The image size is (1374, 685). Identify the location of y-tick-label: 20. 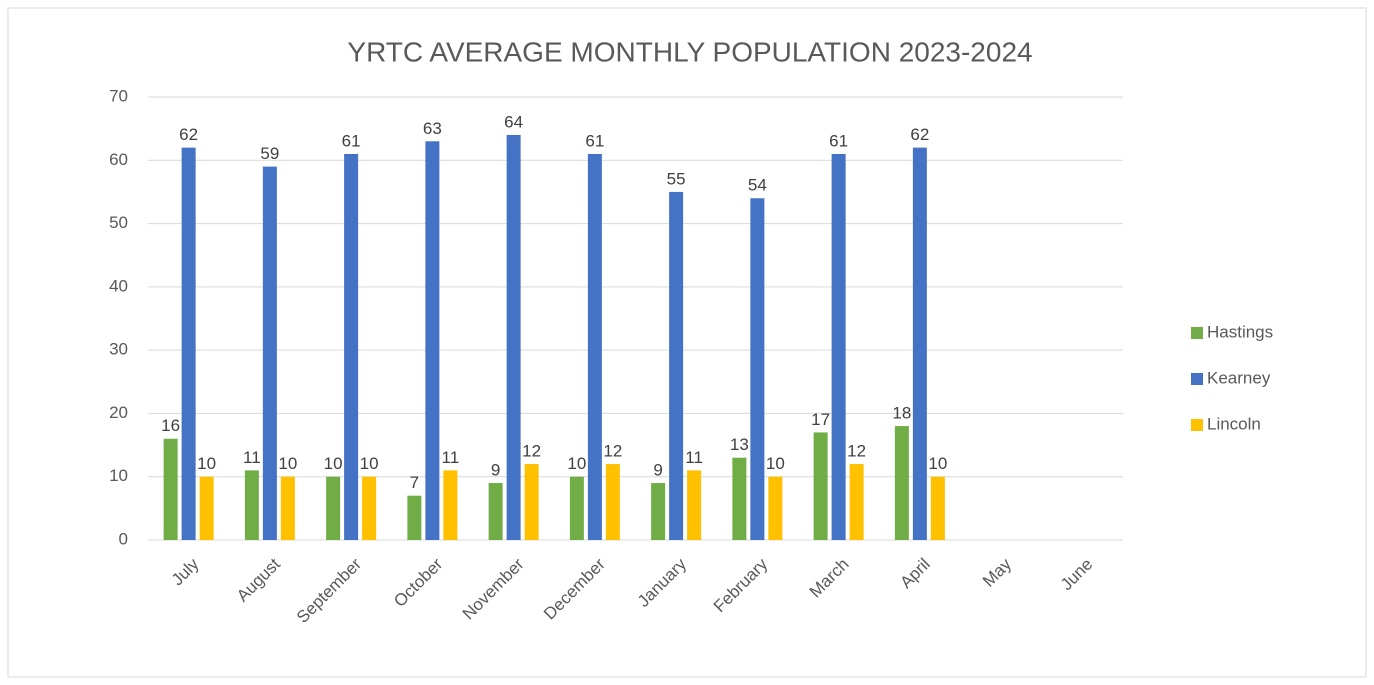
(118, 412).